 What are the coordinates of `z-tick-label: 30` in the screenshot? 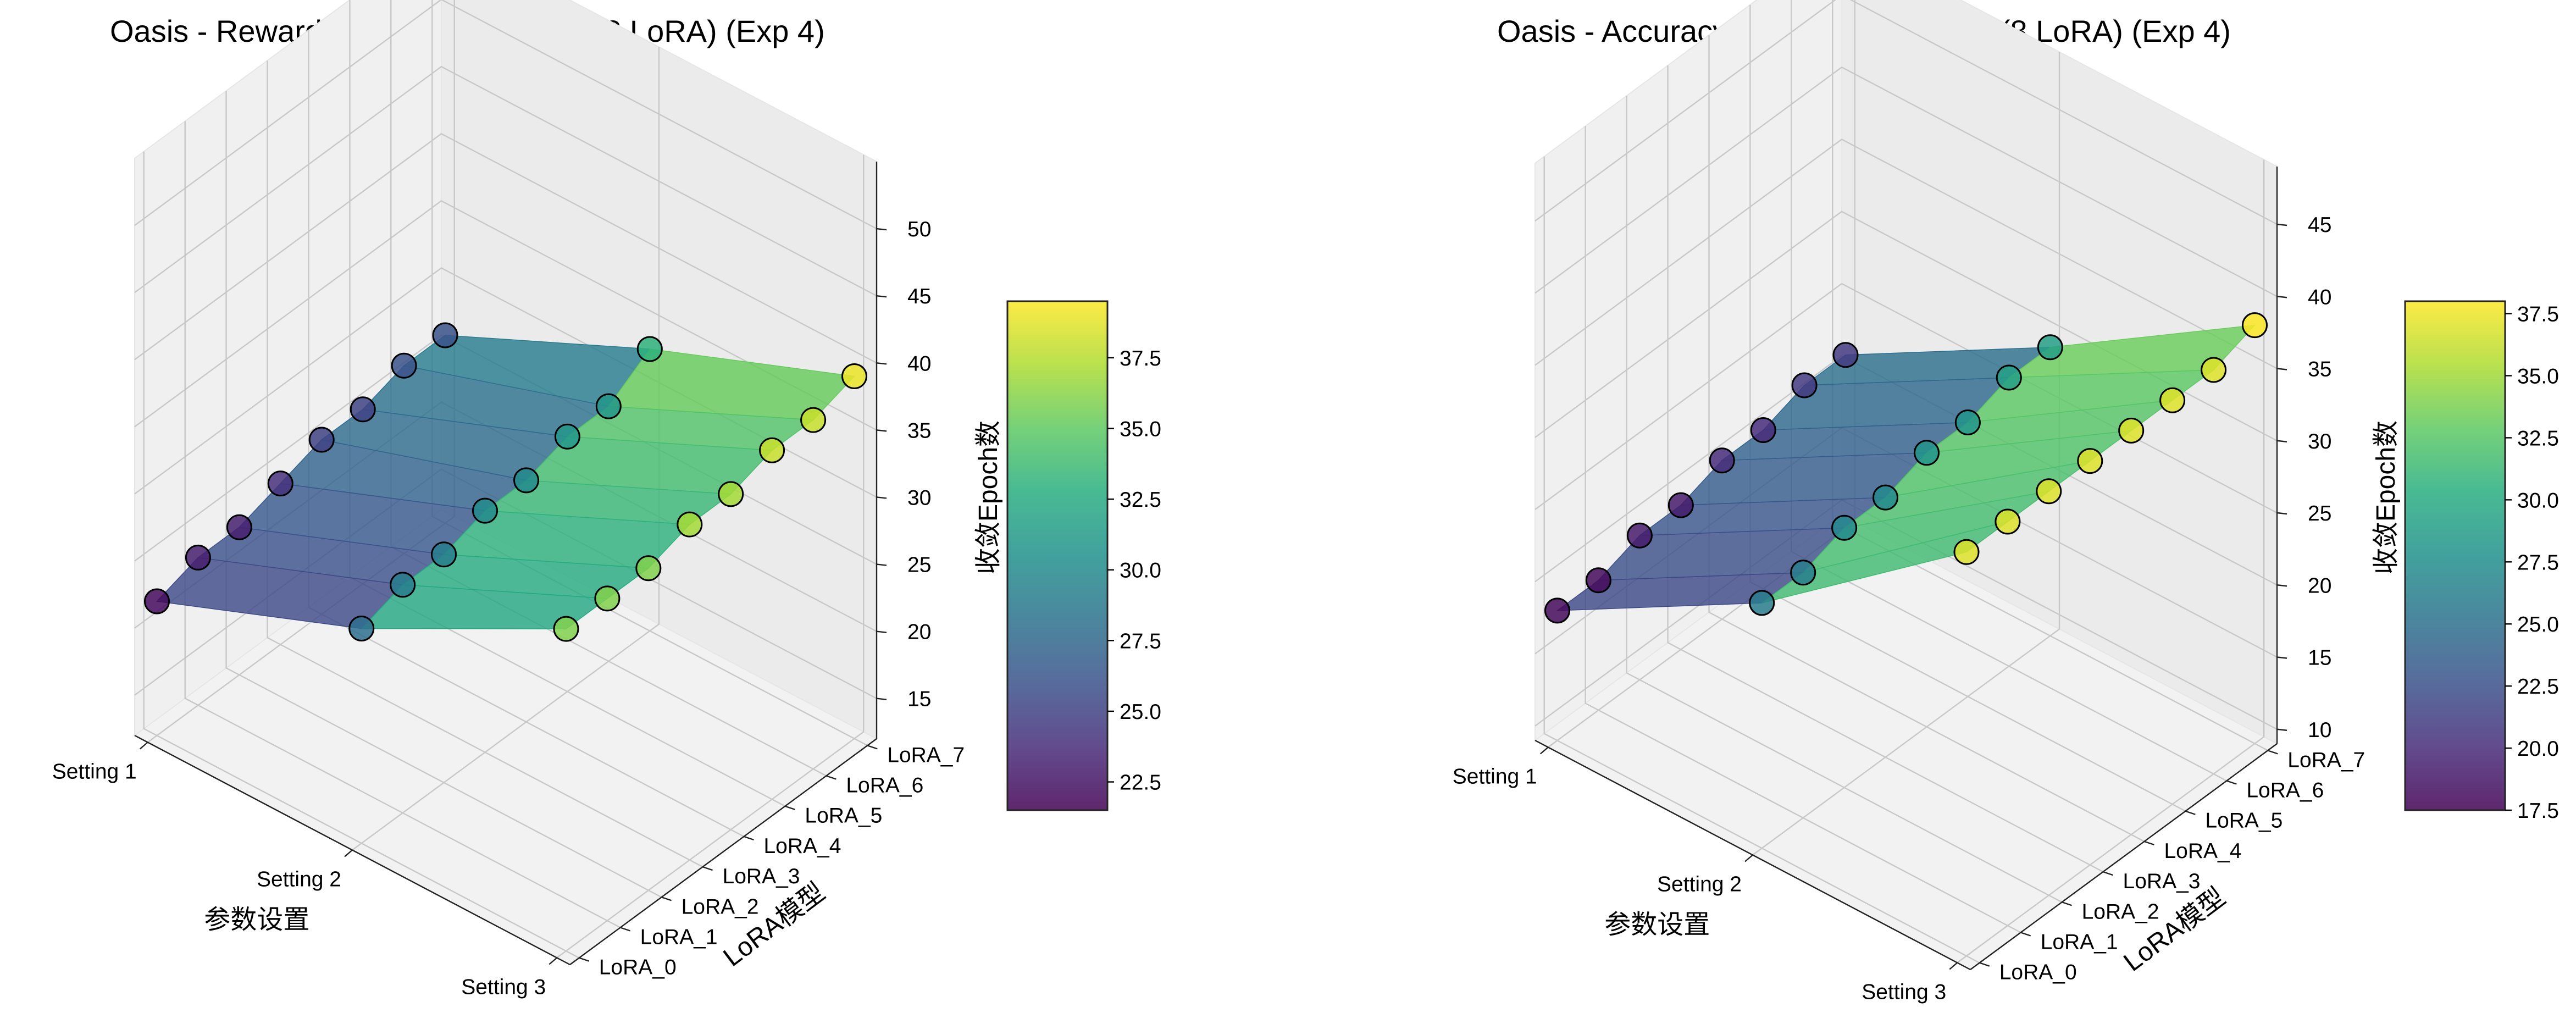 It's located at (2319, 441).